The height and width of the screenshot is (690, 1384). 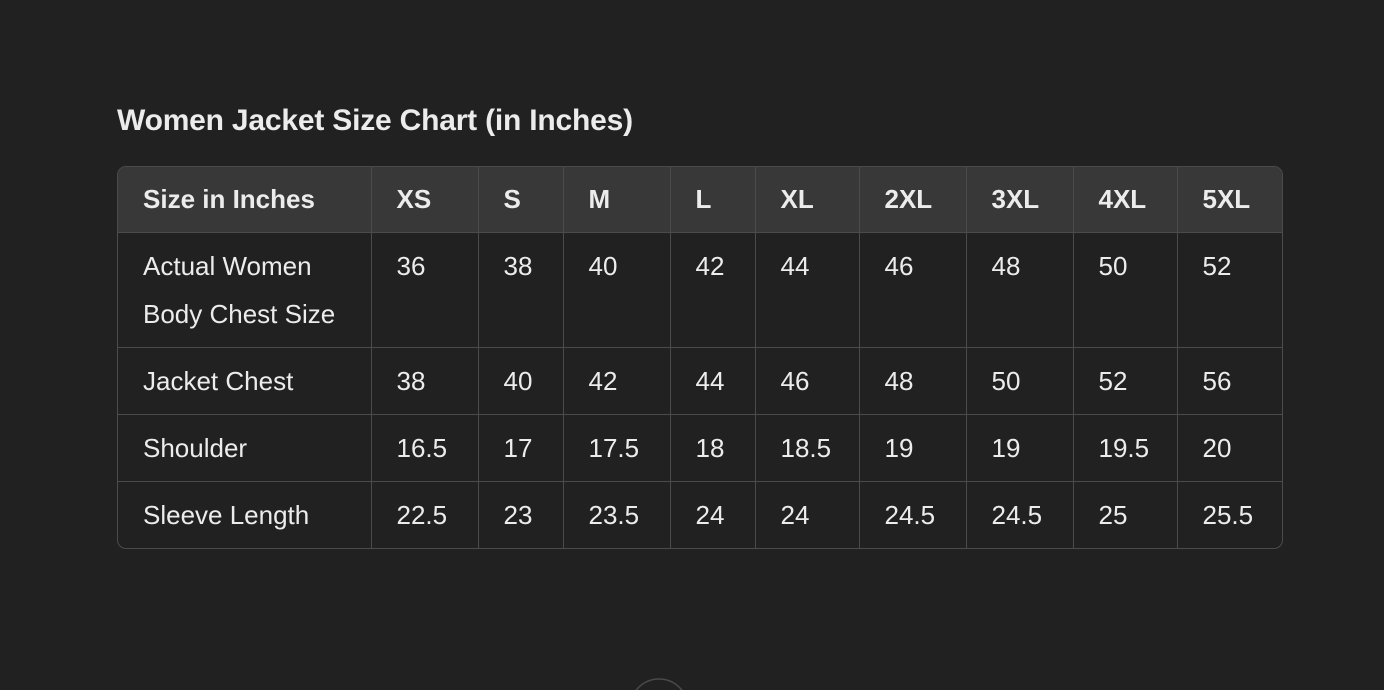 I want to click on header-cell-size: 3XL, so click(x=1019, y=200).